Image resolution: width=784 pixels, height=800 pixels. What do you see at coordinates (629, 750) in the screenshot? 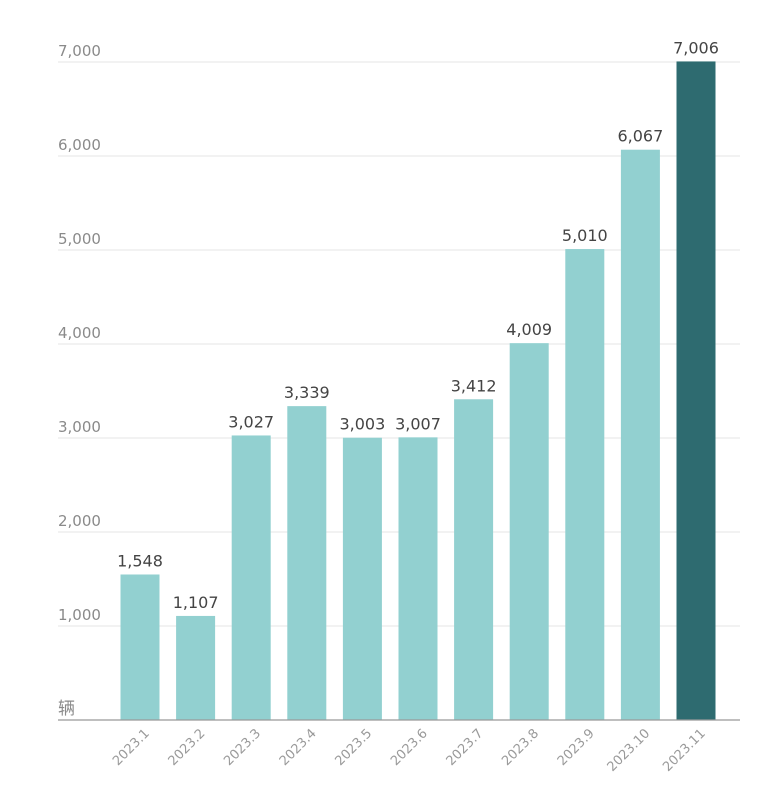
I see `x-tick-label: 2023.10` at bounding box center [629, 750].